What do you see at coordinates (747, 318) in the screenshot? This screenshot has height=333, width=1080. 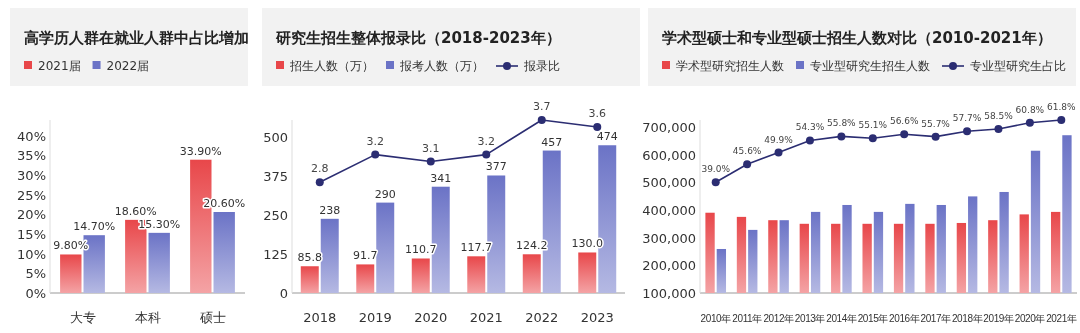 I see `x-tick-label: 2011年` at bounding box center [747, 318].